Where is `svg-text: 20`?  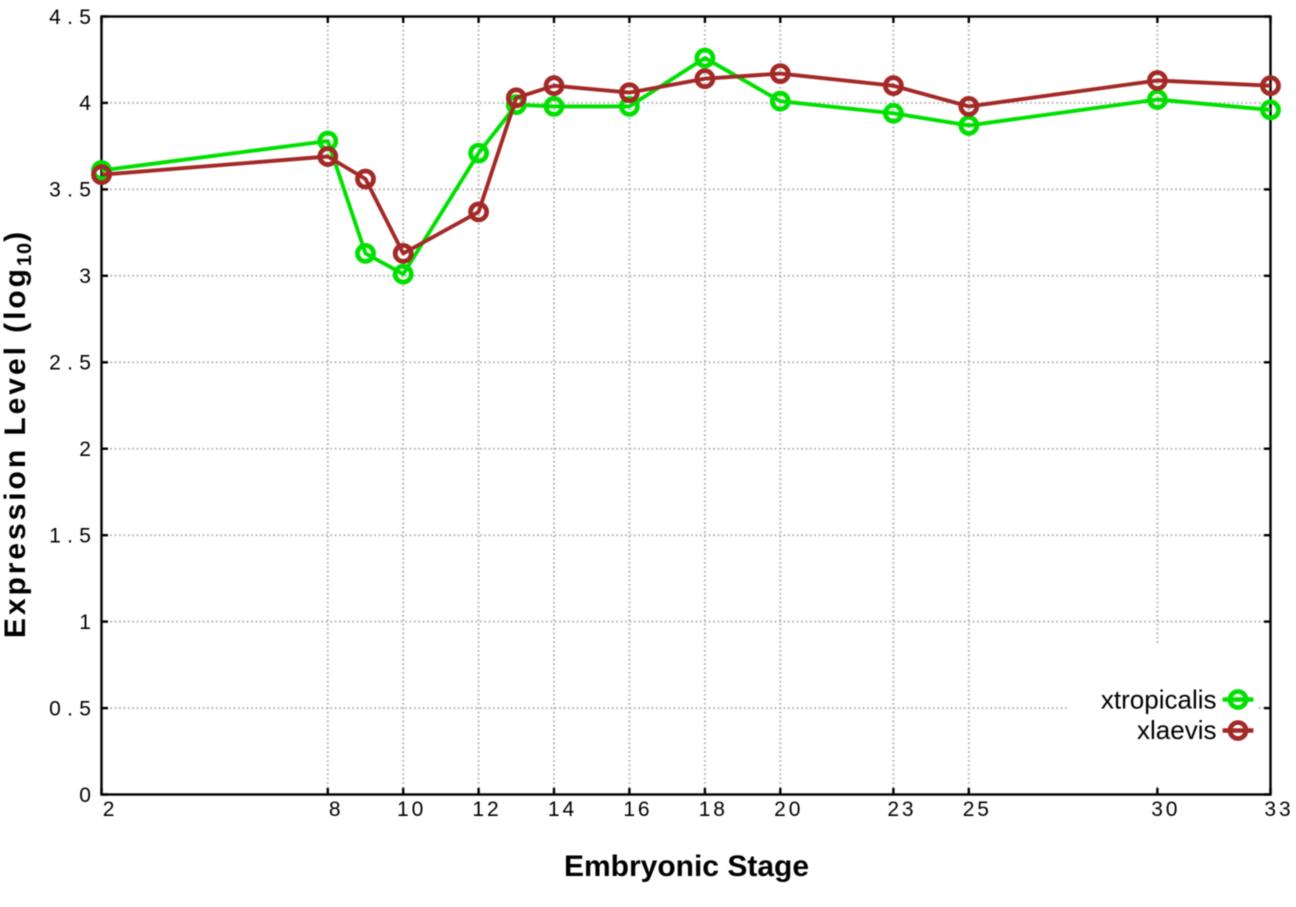 svg-text: 20 is located at coordinates (788, 809).